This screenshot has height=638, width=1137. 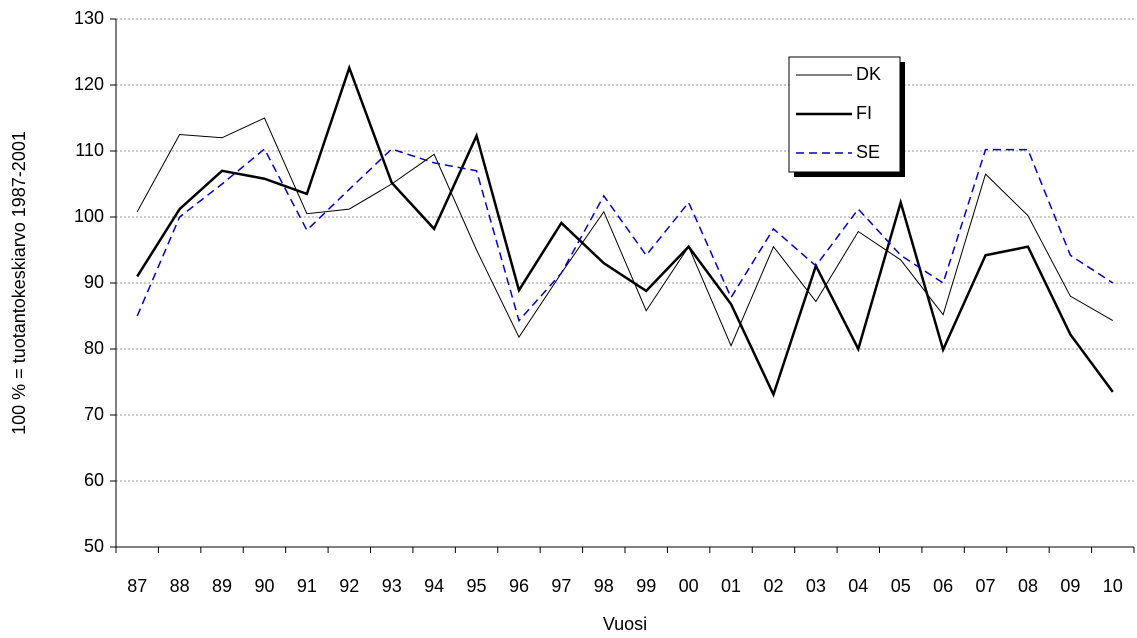 What do you see at coordinates (307, 586) in the screenshot?
I see `x-tick-label: 91` at bounding box center [307, 586].